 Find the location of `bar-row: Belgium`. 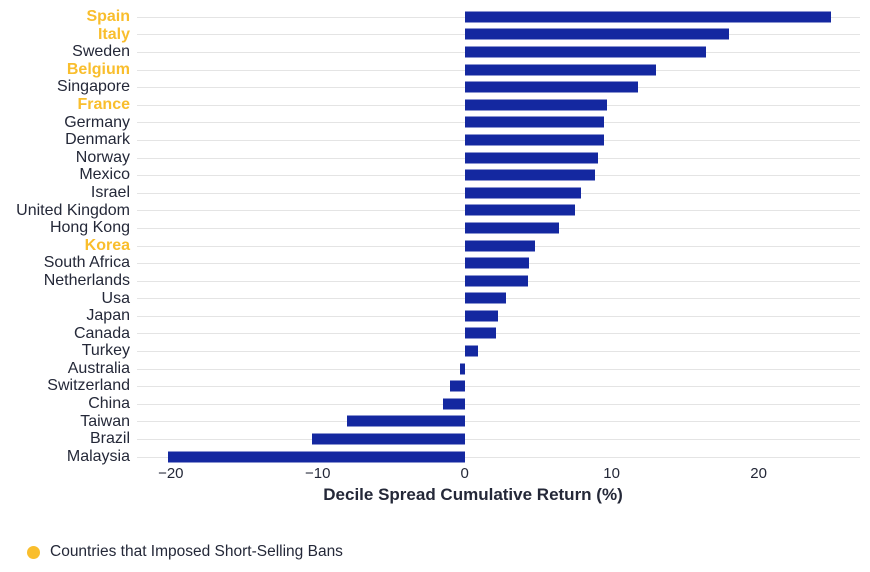

bar-row: Belgium is located at coordinates (435, 70).